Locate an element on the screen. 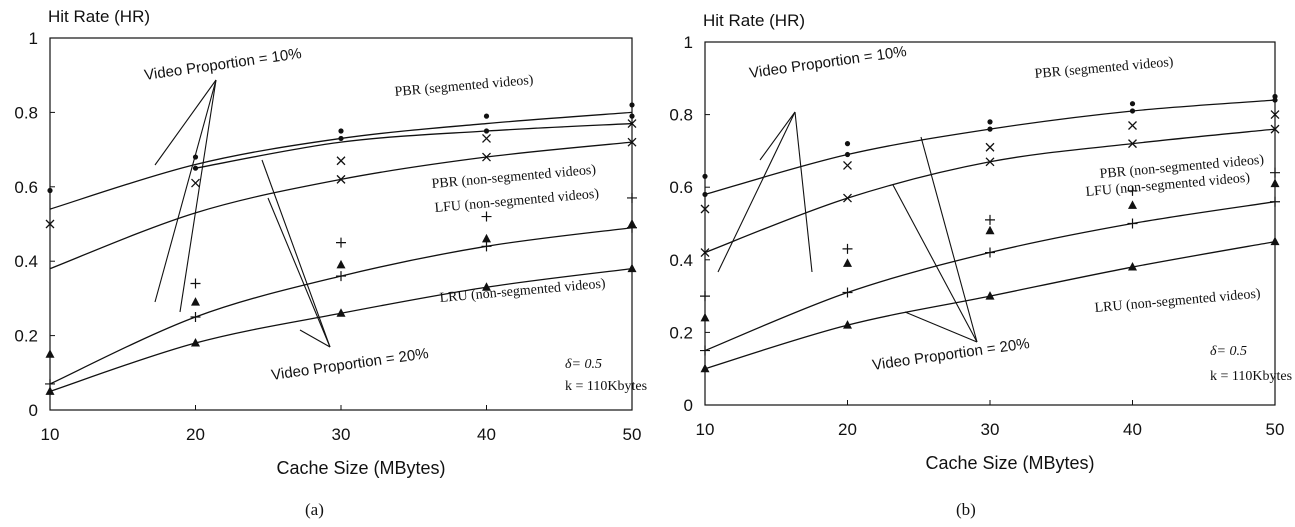 This screenshot has height=527, width=1295. y-tick-label: 0 is located at coordinates (688, 405).